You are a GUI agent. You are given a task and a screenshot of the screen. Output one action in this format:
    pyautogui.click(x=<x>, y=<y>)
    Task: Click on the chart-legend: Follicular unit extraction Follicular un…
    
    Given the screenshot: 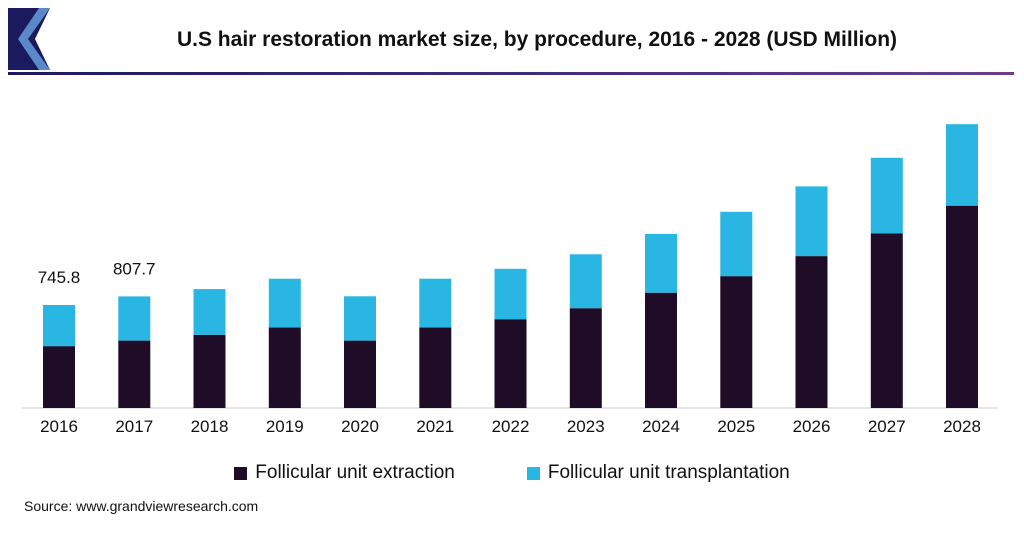 What is the action you would take?
    pyautogui.click(x=512, y=473)
    